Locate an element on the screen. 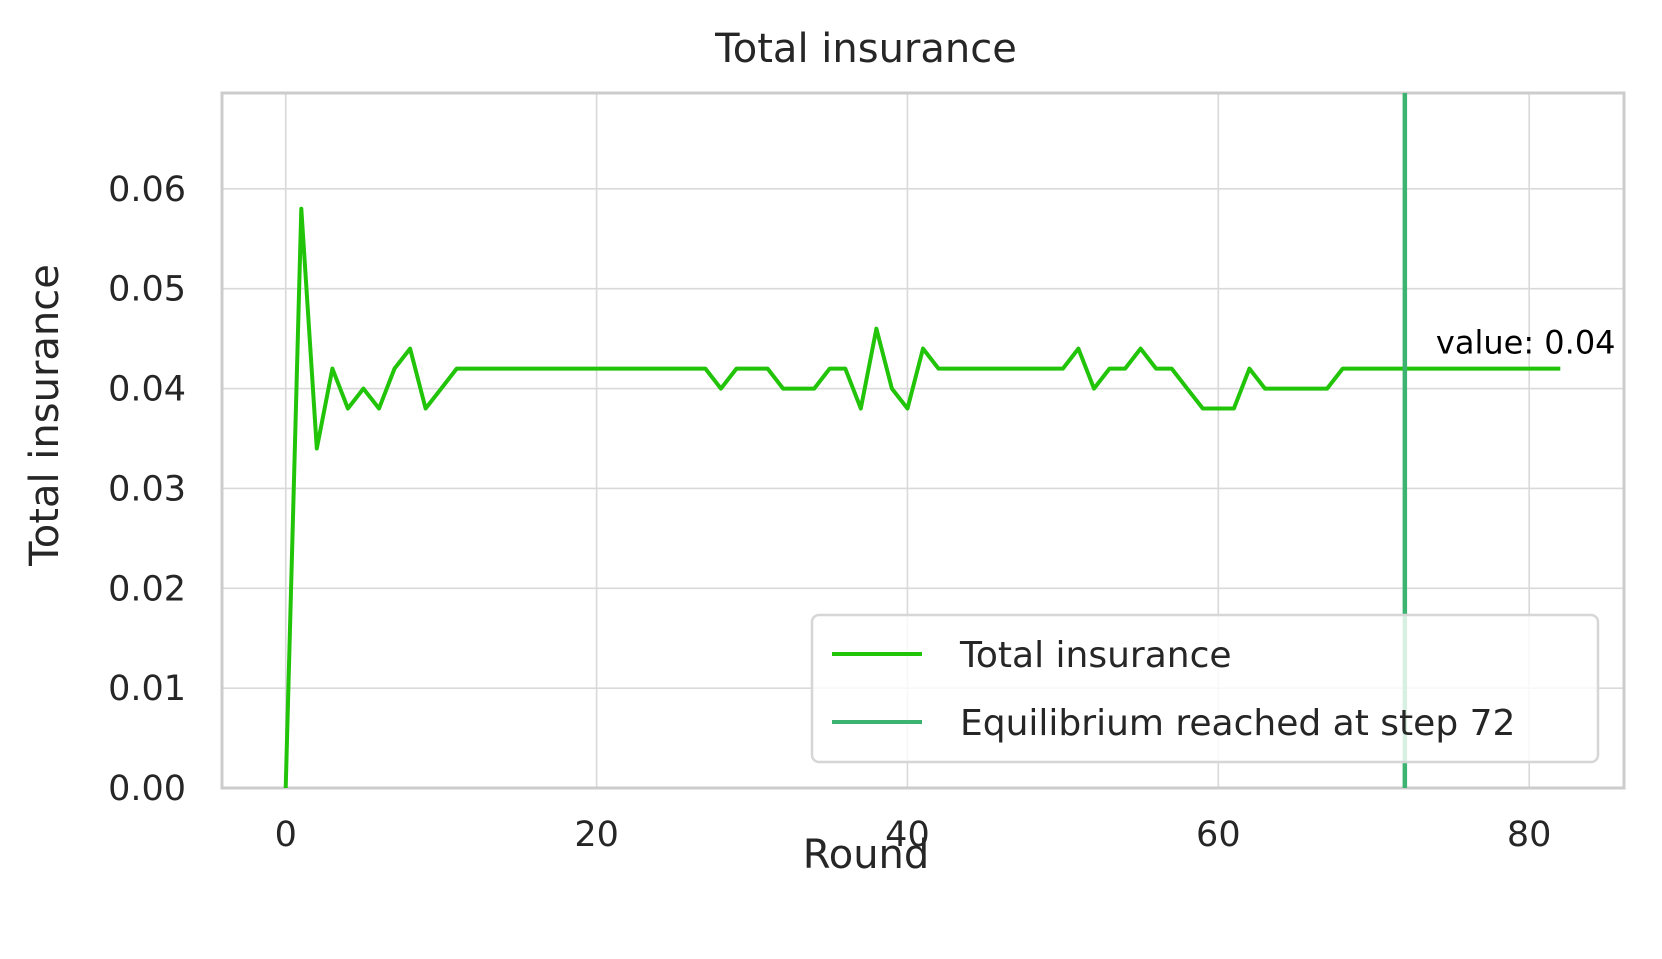 The image size is (1662, 959). x-axis-ticks: 0 20 40 60 80 is located at coordinates (913, 835).